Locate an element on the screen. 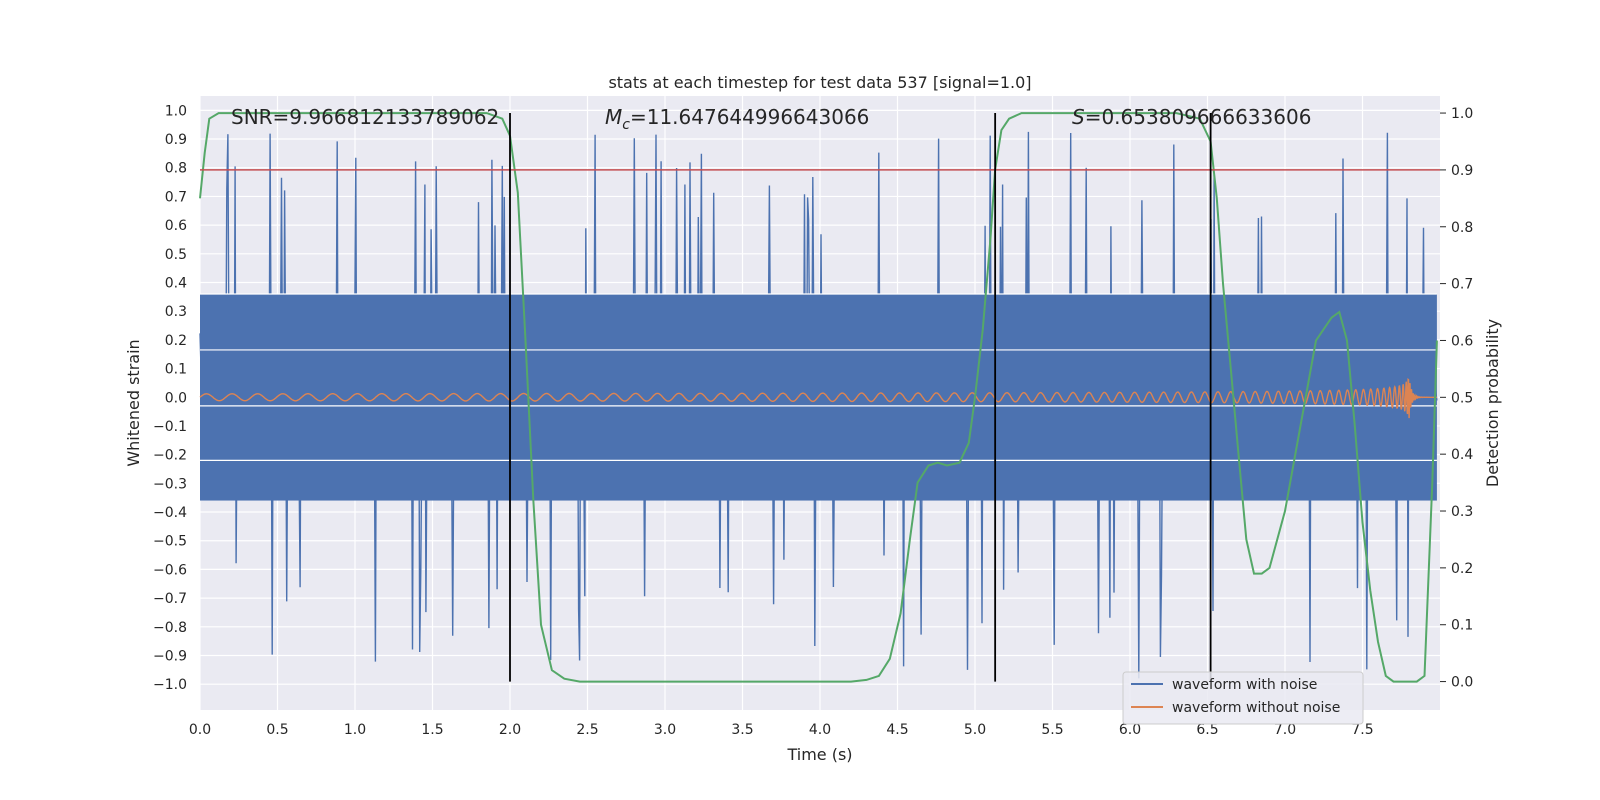 Image resolution: width=1600 pixels, height=800 pixels. y-tick-label-left: −0.7 is located at coordinates (170, 599).